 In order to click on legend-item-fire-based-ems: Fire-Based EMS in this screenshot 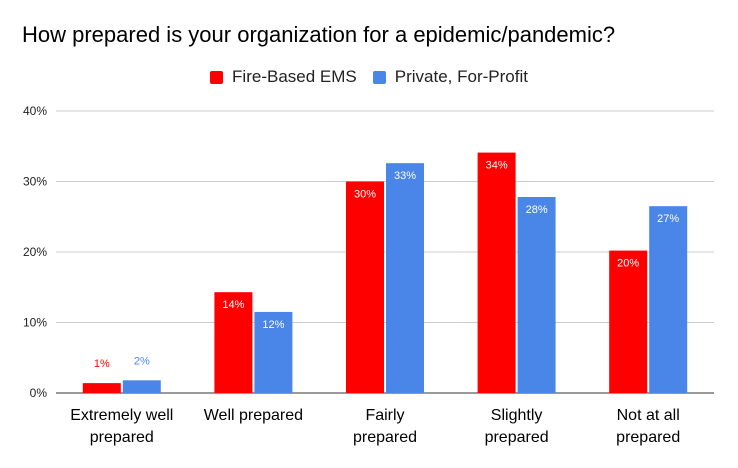, I will do `click(283, 77)`.